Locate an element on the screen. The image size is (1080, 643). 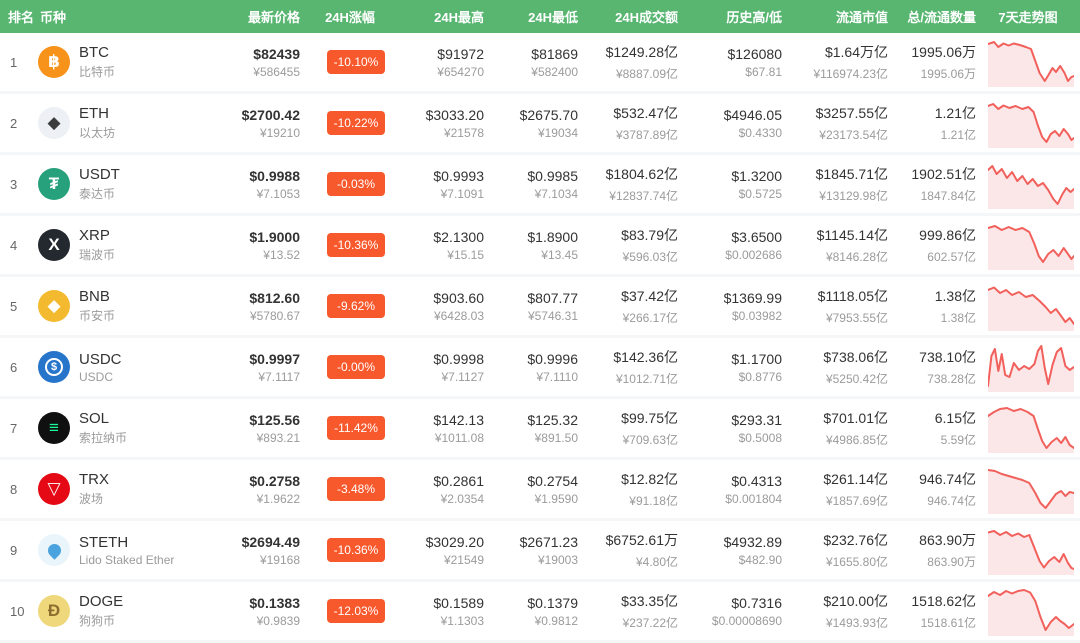
supply-cell-values: 863.90万 863.90万 is located at coordinates (938, 550).